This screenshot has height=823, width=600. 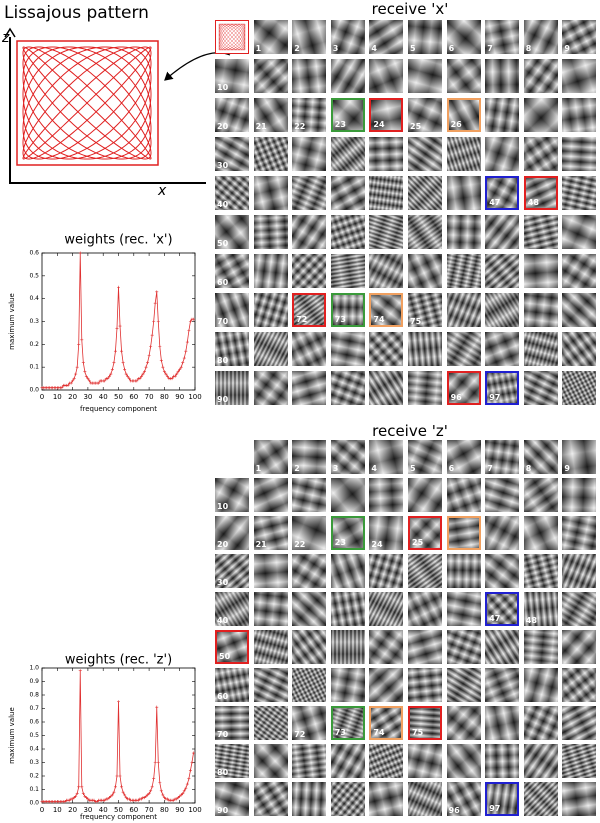 What do you see at coordinates (232, 271) in the screenshot?
I see `tile: 60` at bounding box center [232, 271].